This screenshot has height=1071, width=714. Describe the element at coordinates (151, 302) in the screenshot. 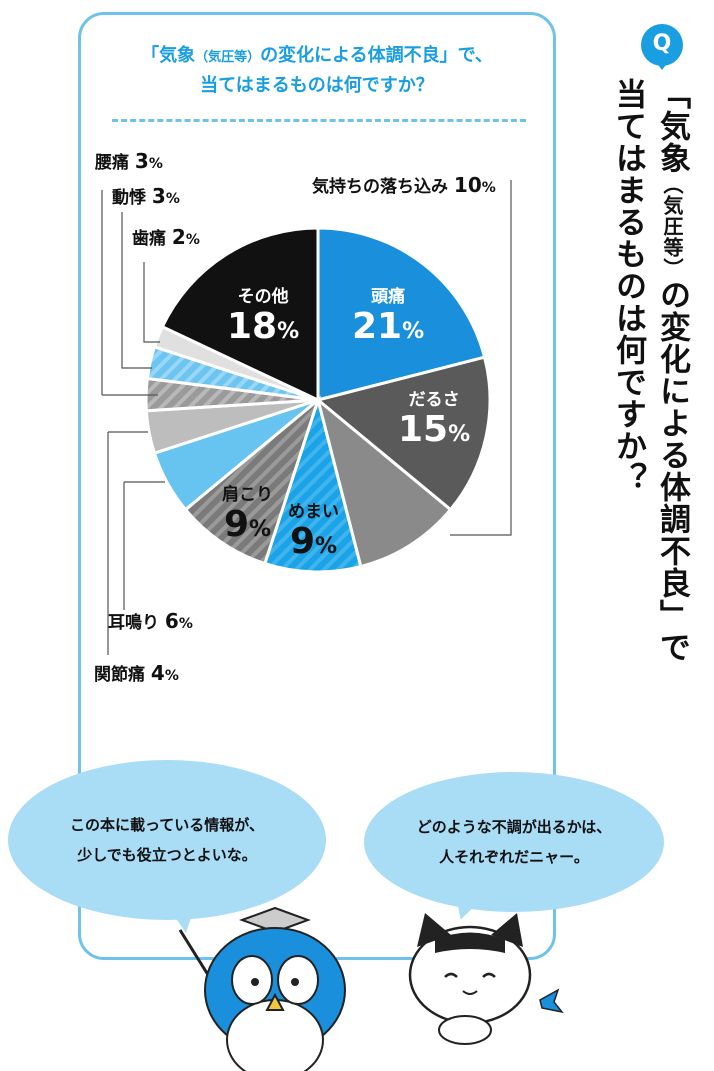

I see `leader-line-tooth` at that location.